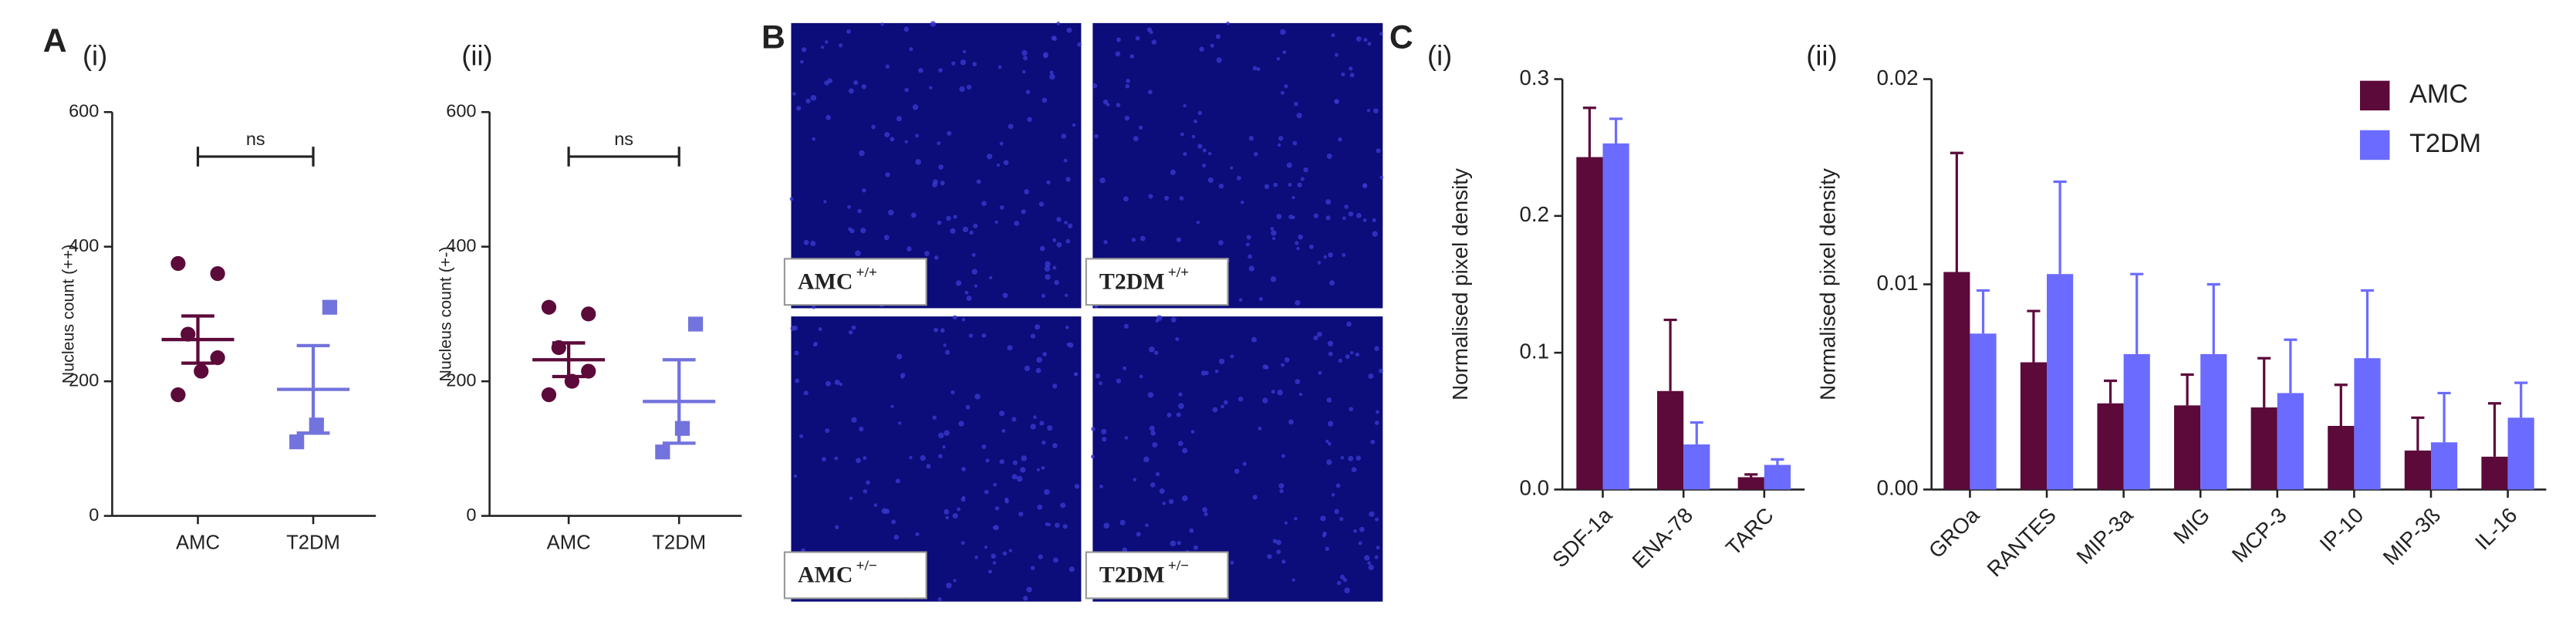 The width and height of the screenshot is (2576, 625). What do you see at coordinates (2496, 529) in the screenshot?
I see `x-tick-label: IL-16` at bounding box center [2496, 529].